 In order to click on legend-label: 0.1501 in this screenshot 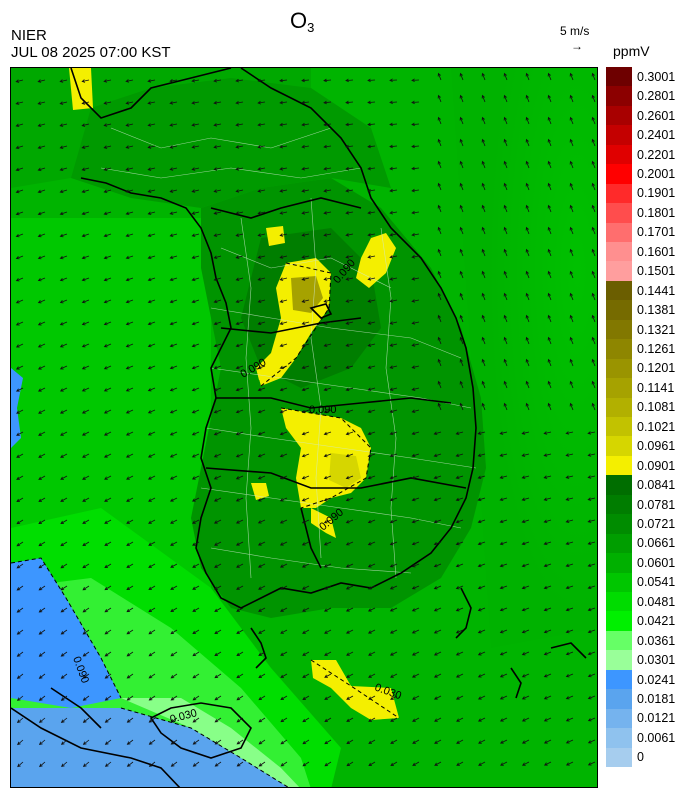, I will do `click(656, 271)`.